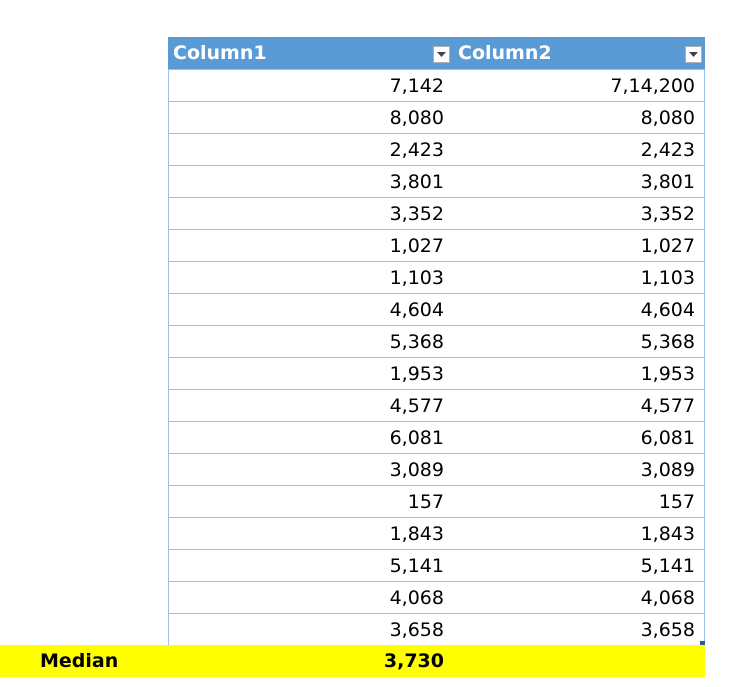  What do you see at coordinates (579, 565) in the screenshot?
I see `column2-cell: 5,141` at bounding box center [579, 565].